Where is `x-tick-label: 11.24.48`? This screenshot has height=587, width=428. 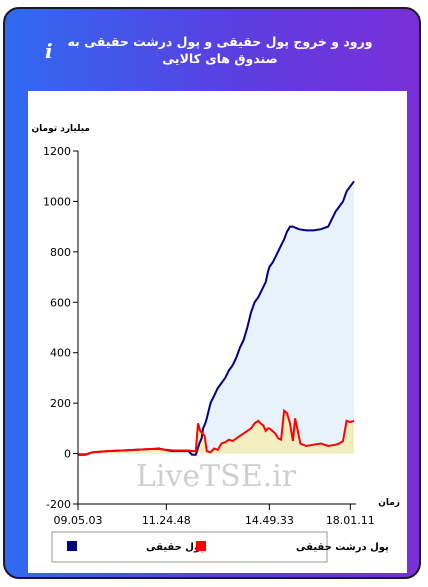 x-tick-label: 11.24.48 is located at coordinates (166, 520).